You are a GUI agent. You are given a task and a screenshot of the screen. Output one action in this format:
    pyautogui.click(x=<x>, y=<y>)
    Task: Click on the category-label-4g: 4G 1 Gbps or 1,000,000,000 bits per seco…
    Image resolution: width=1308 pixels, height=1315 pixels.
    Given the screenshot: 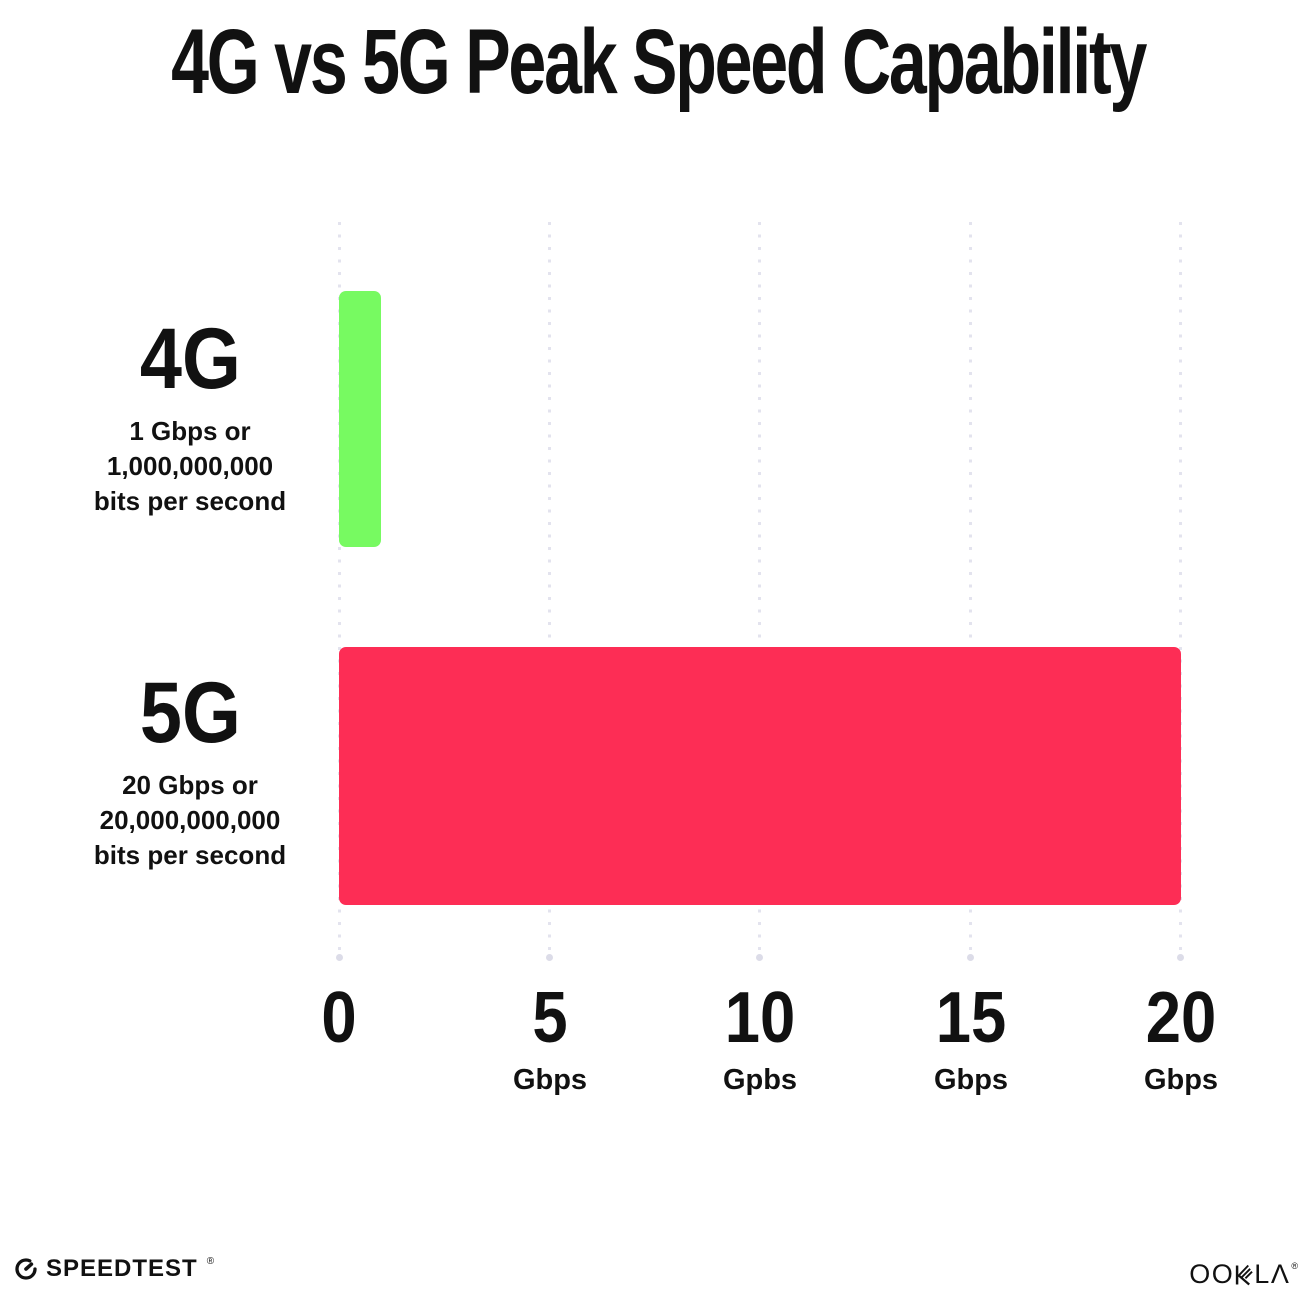 What is the action you would take?
    pyautogui.click(x=190, y=417)
    